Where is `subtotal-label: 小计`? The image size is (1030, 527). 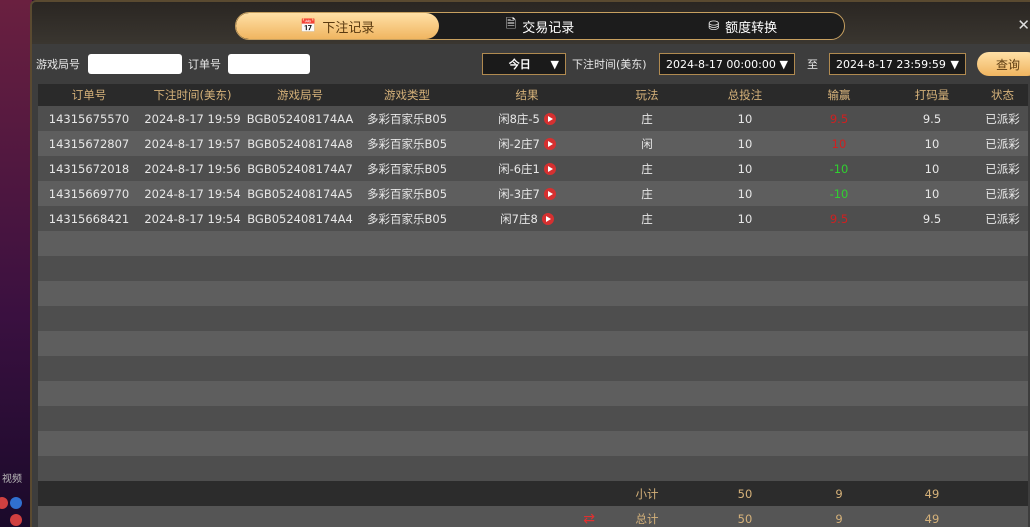 subtotal-label: 小计 is located at coordinates (647, 493).